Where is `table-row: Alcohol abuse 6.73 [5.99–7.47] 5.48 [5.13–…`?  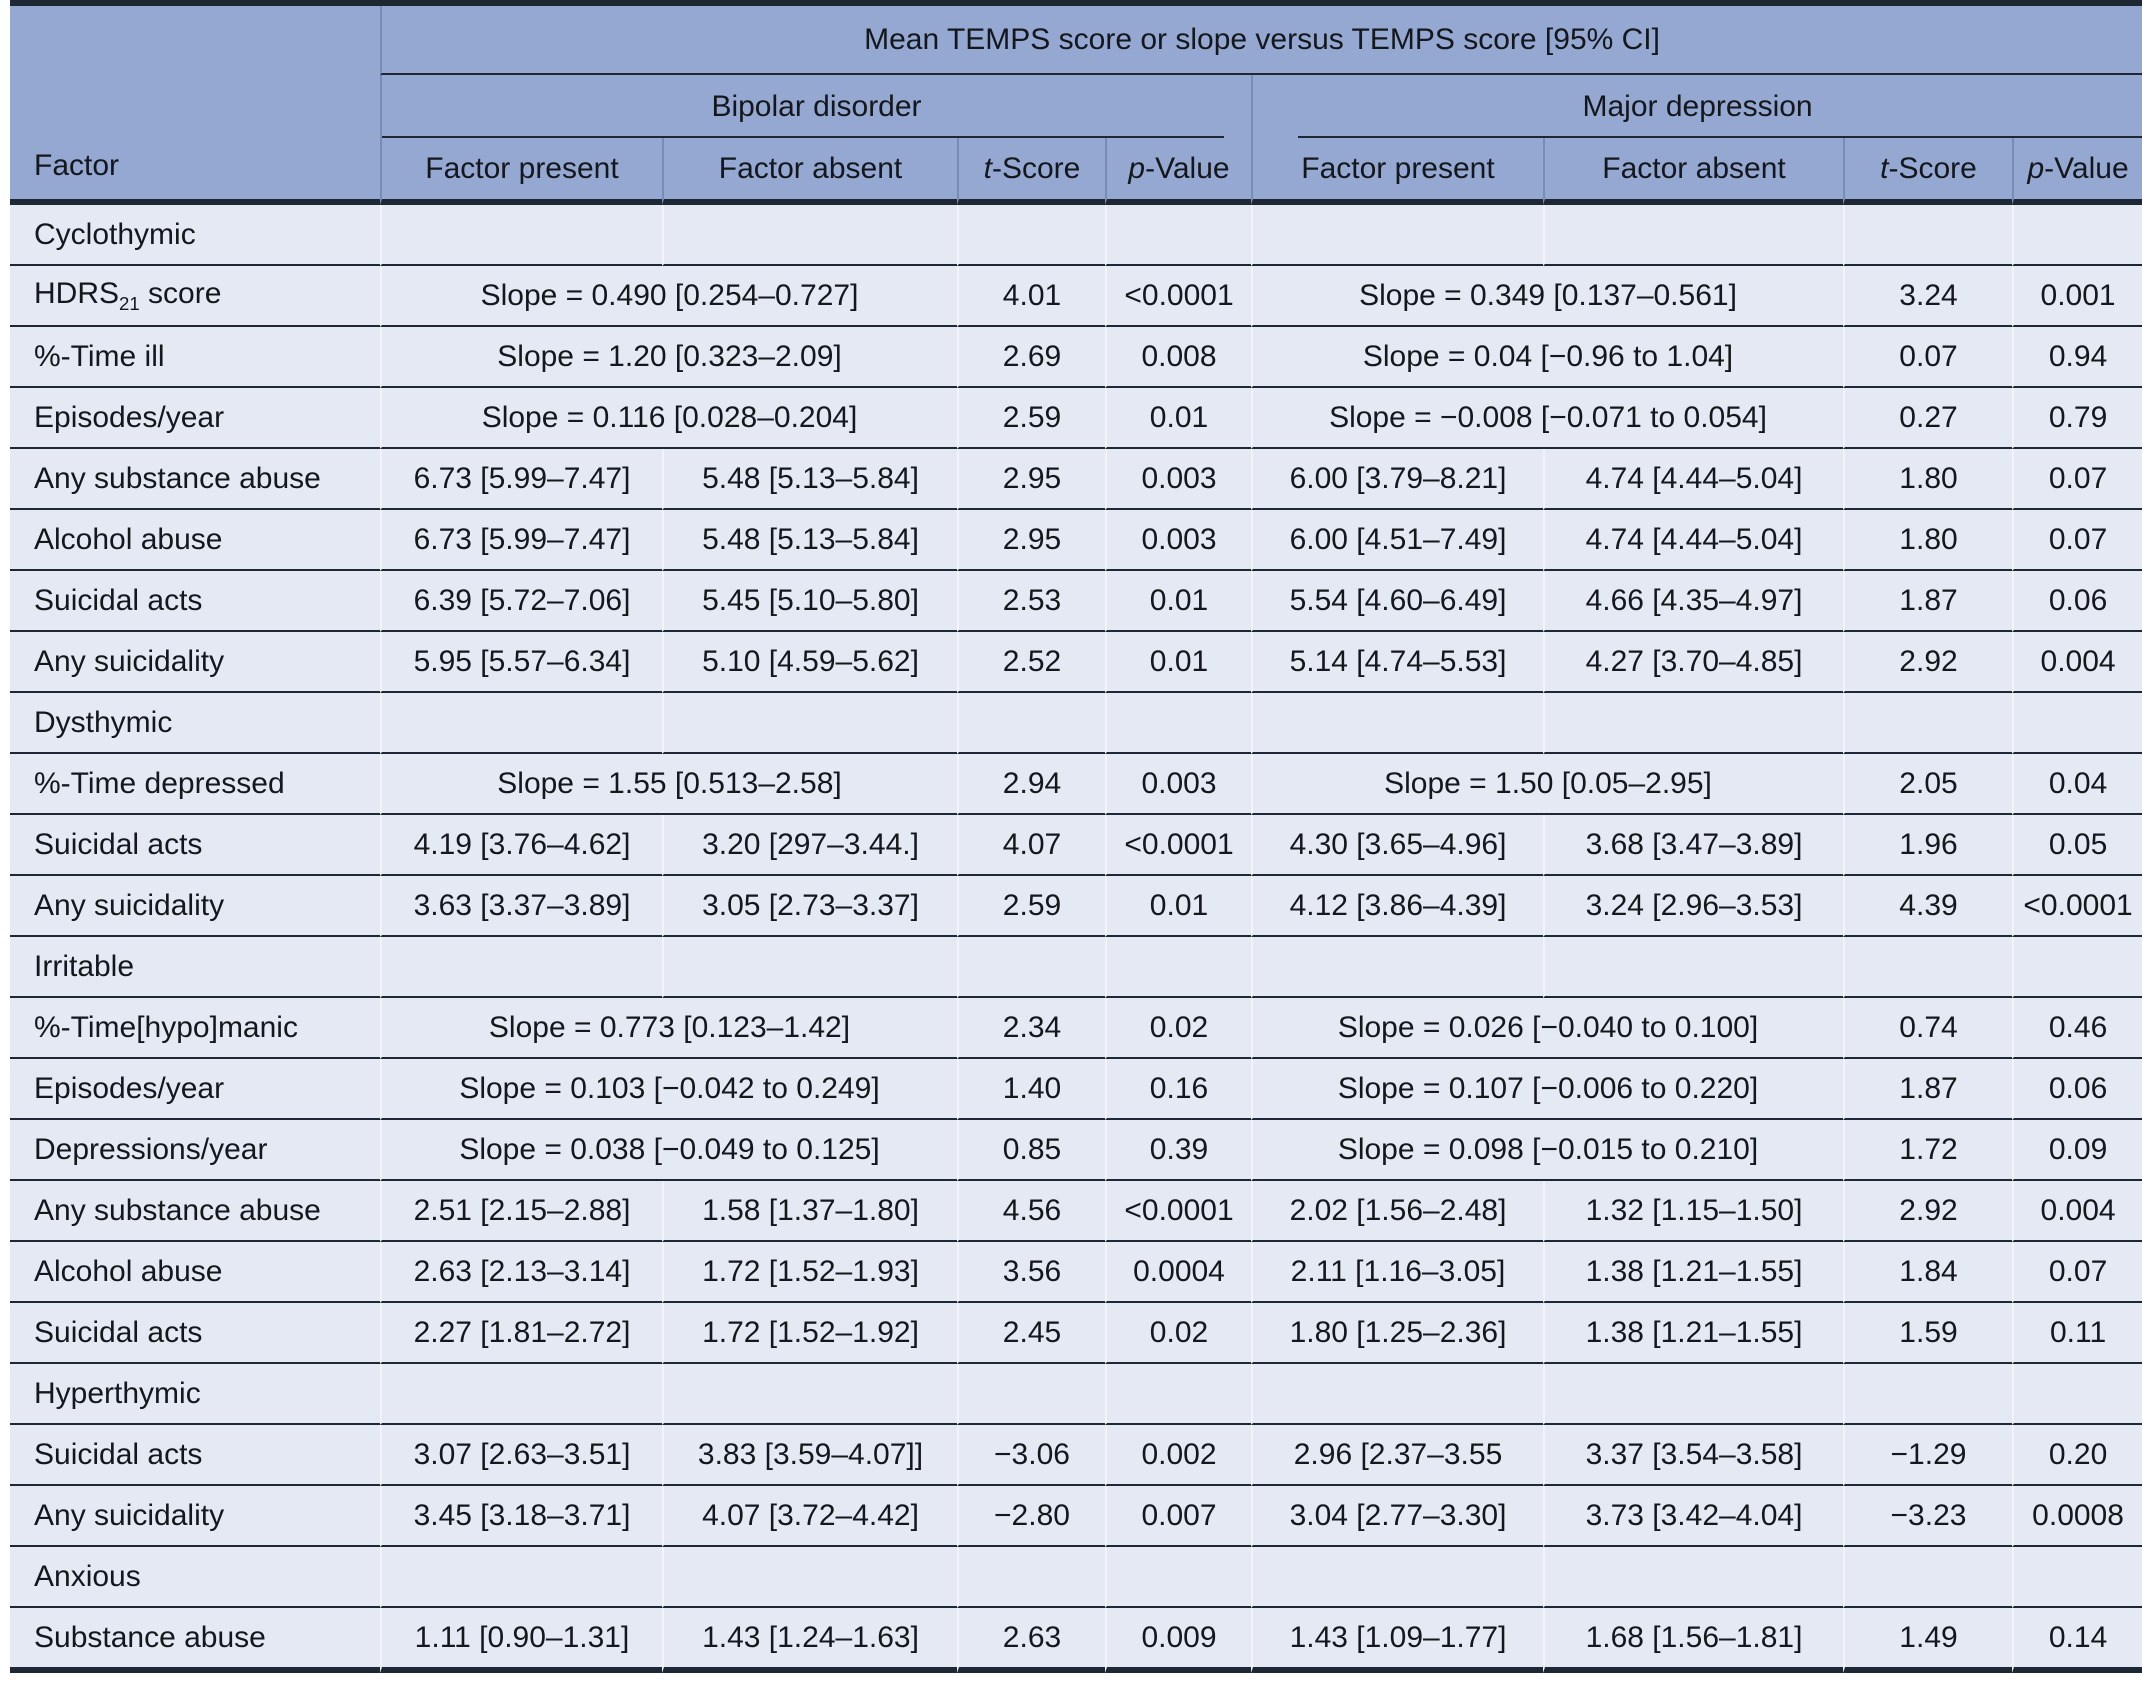 table-row: Alcohol abuse 6.73 [5.99–7.47] 5.48 [5.13–… is located at coordinates (1076, 540).